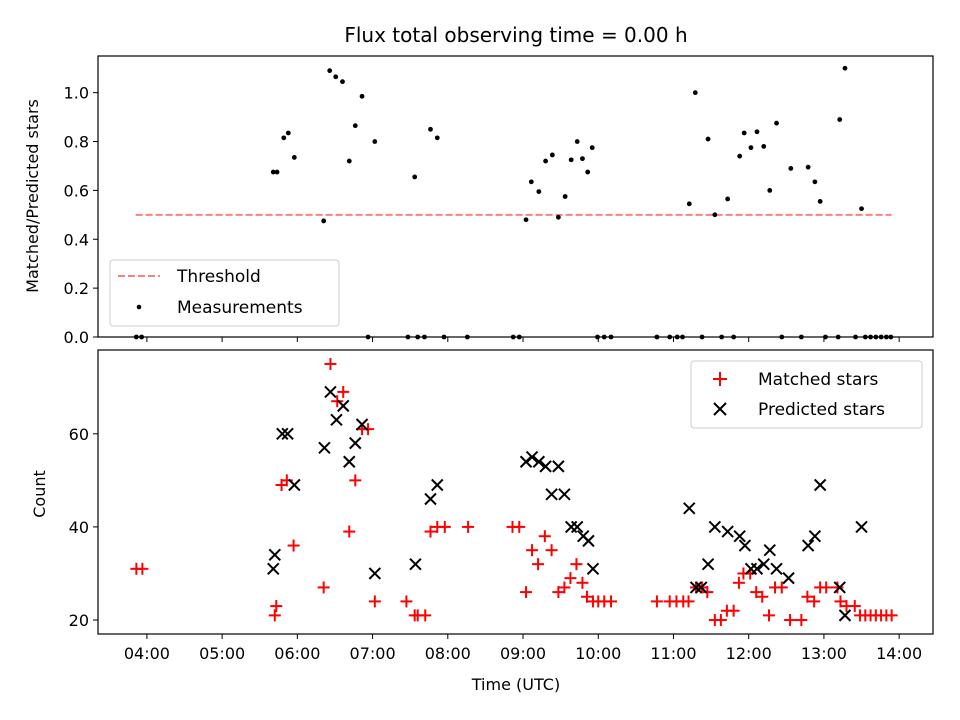 The image size is (960, 720). I want to click on x-tick-label: 07:00, so click(373, 653).